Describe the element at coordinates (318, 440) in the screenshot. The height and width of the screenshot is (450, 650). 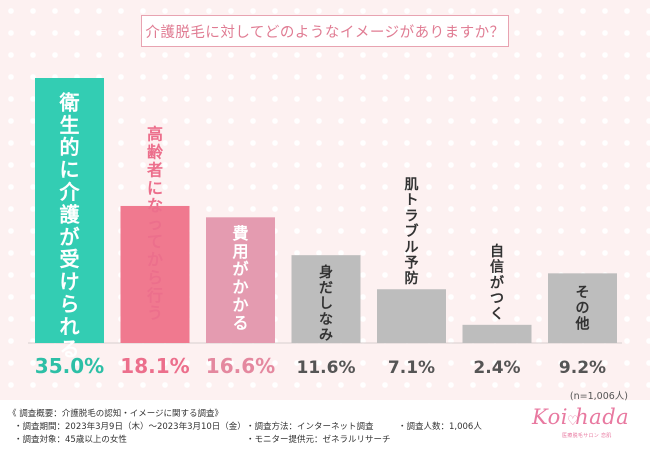
I see `survey-provider: ・モニター提供元：ゼネラルリサーチ` at that location.